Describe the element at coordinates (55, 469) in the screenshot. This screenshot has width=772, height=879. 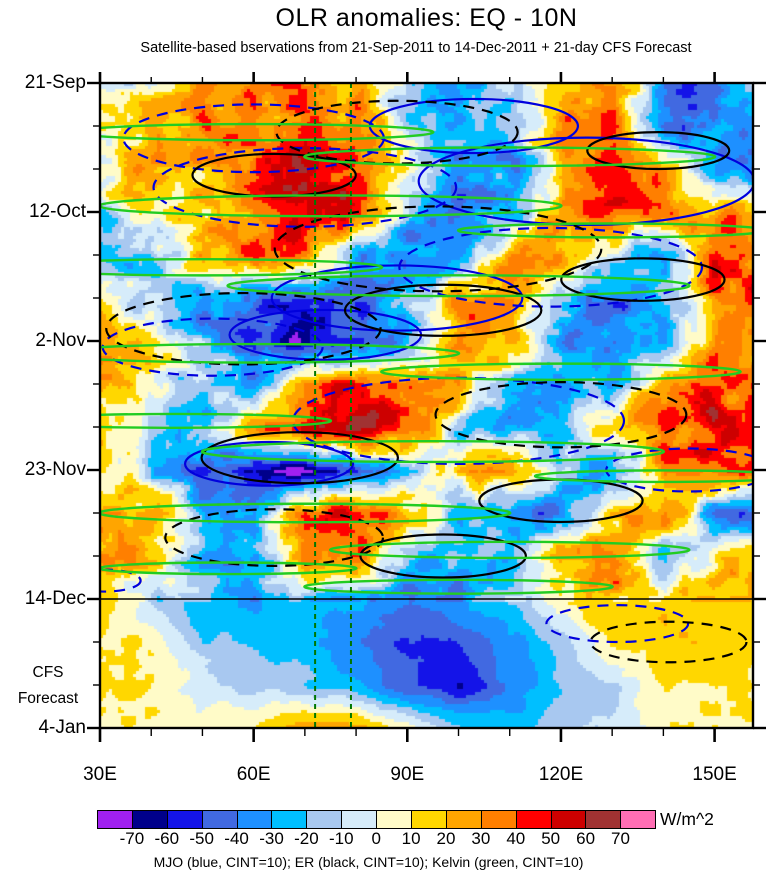
I see `y-tick-label-23-nov: 23-Nov` at that location.